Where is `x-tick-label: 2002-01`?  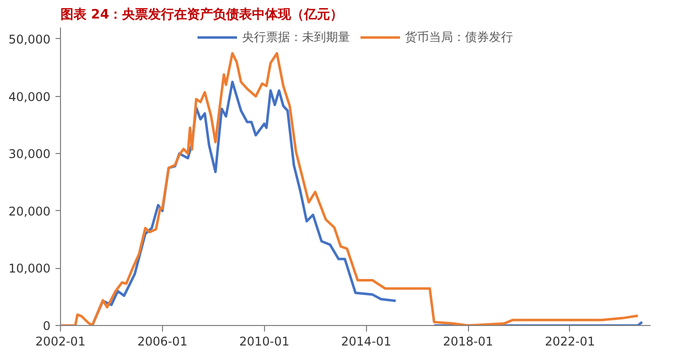 x-tick-label: 2002-01 is located at coordinates (60, 341).